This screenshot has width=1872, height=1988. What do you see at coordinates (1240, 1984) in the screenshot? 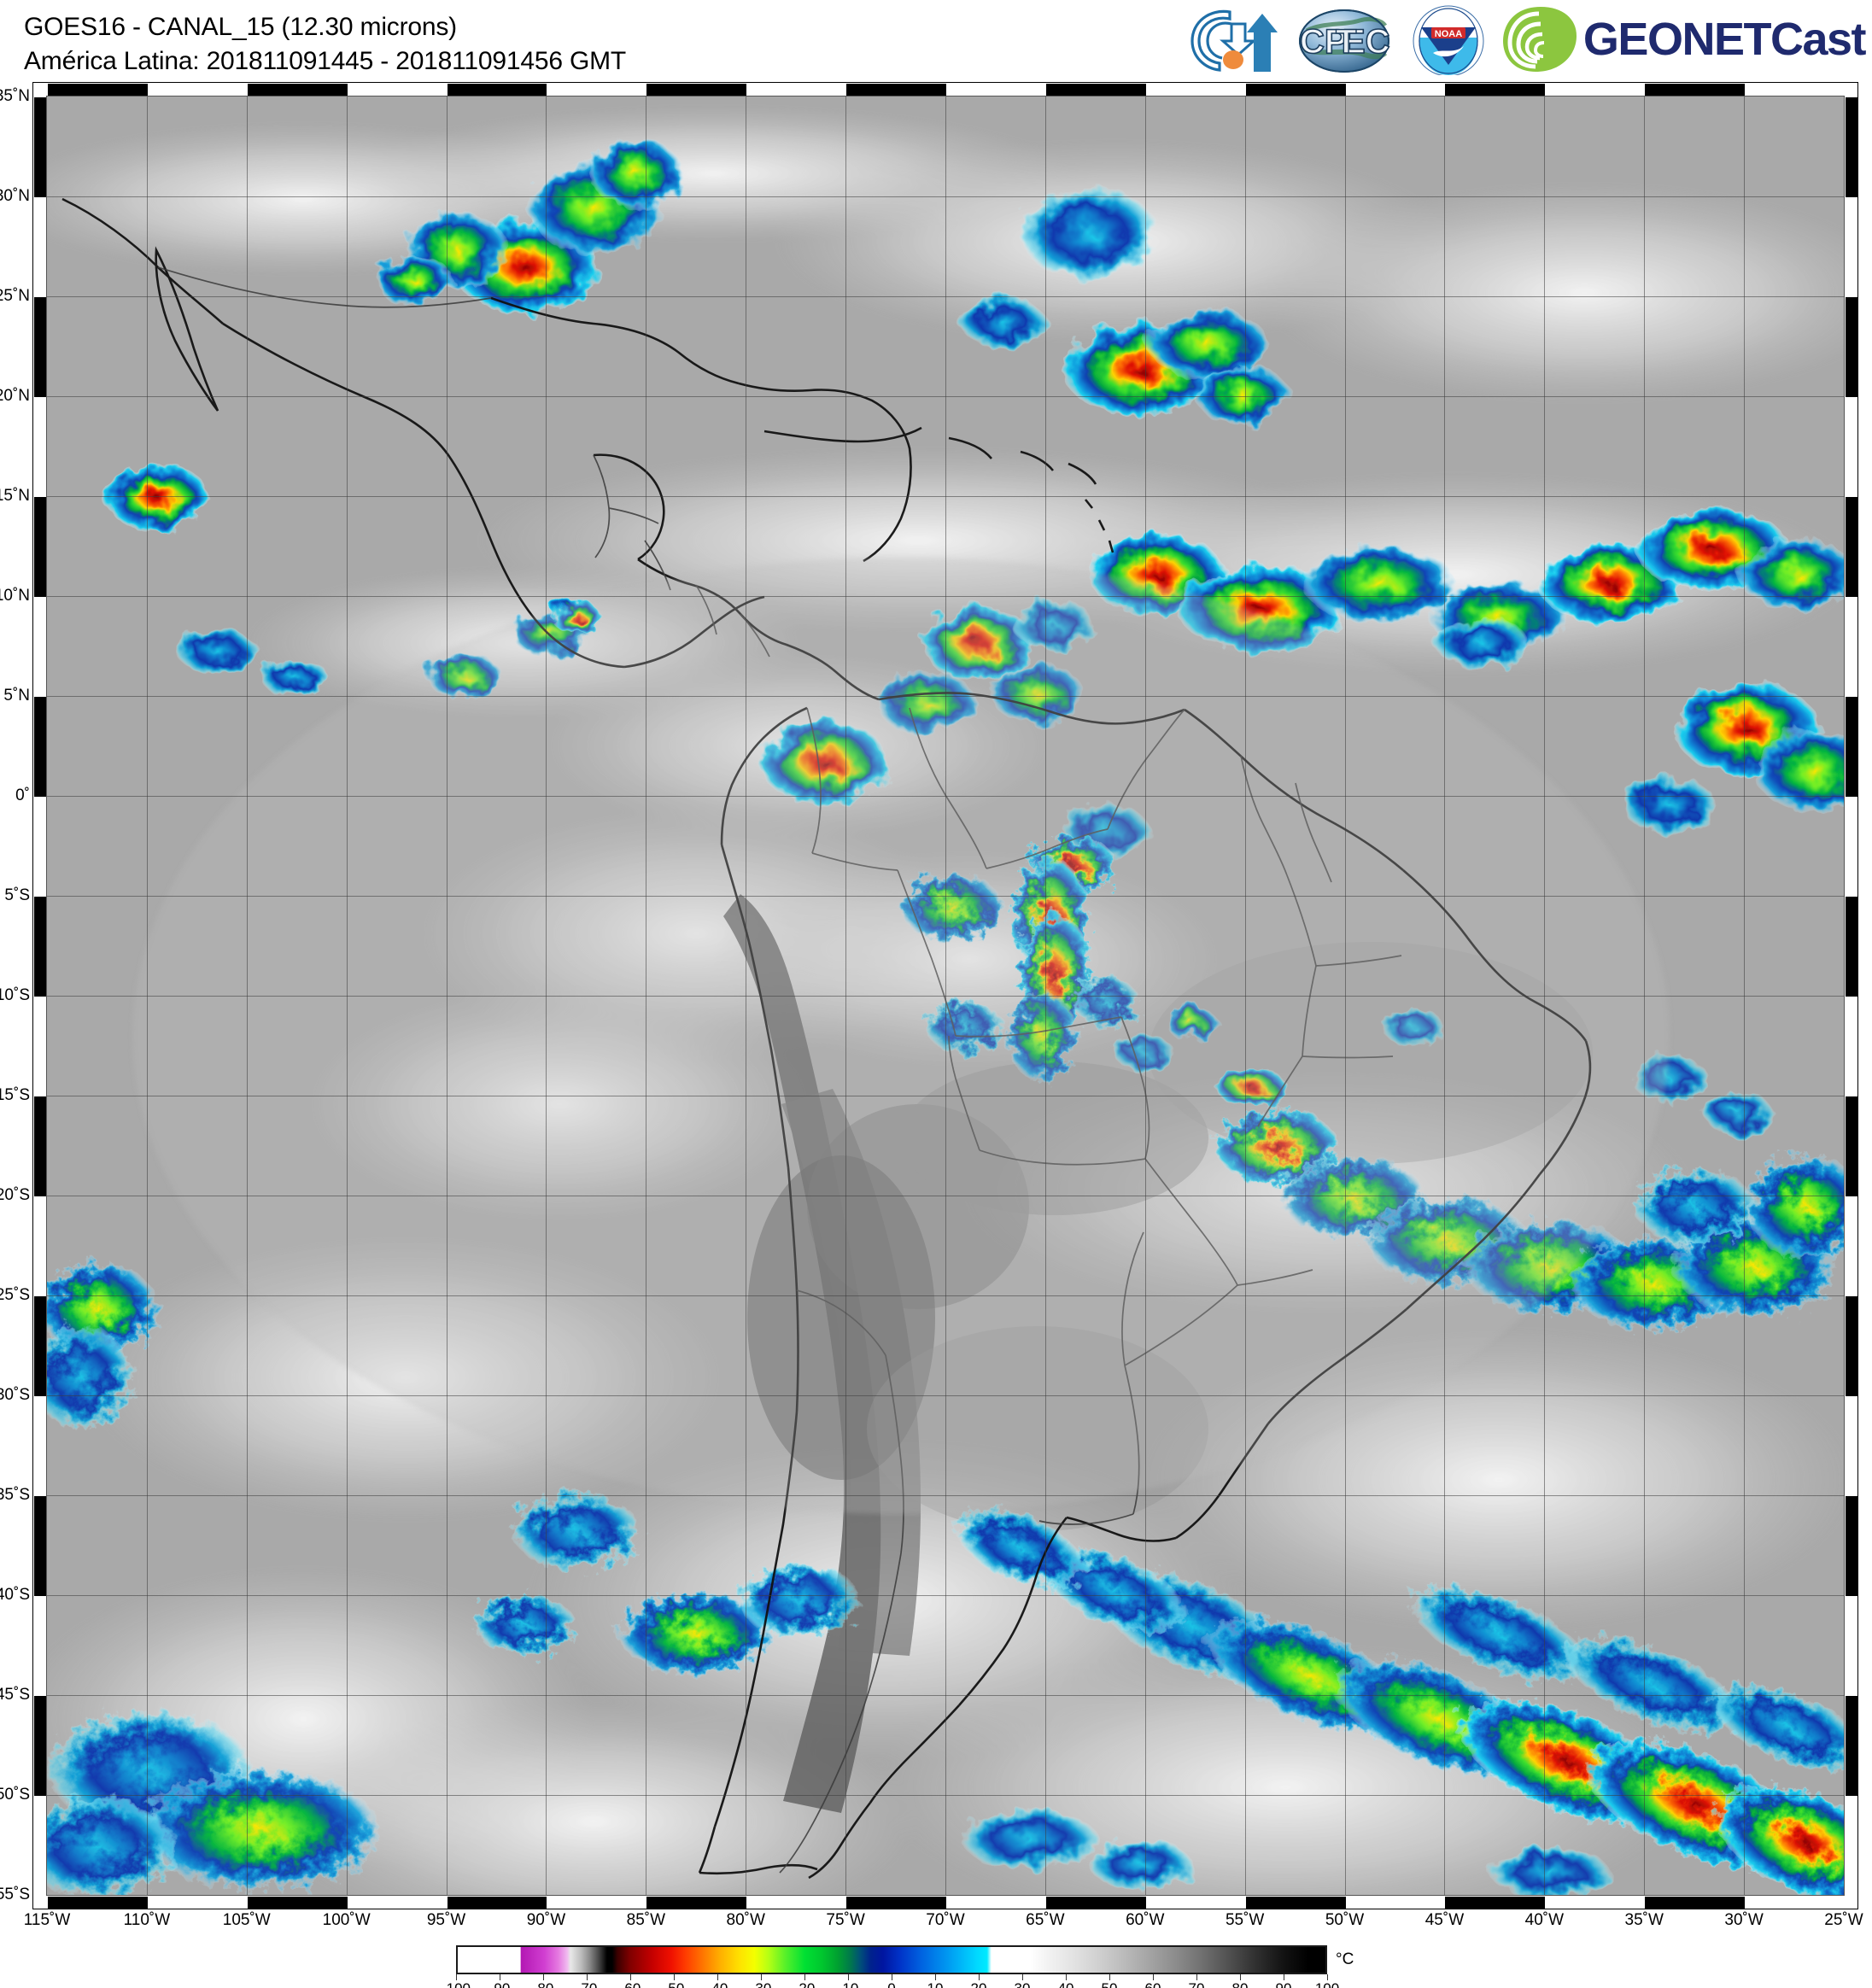
I see `colorbar-tick-label: 80` at bounding box center [1240, 1984].